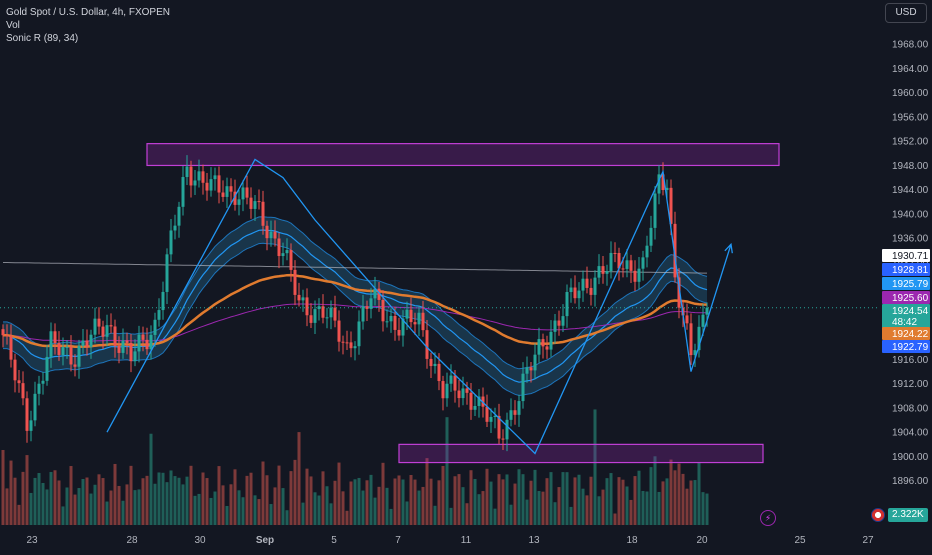 Image resolution: width=932 pixels, height=555 pixels. I want to click on lightning-icon: ⚡, so click(768, 518).